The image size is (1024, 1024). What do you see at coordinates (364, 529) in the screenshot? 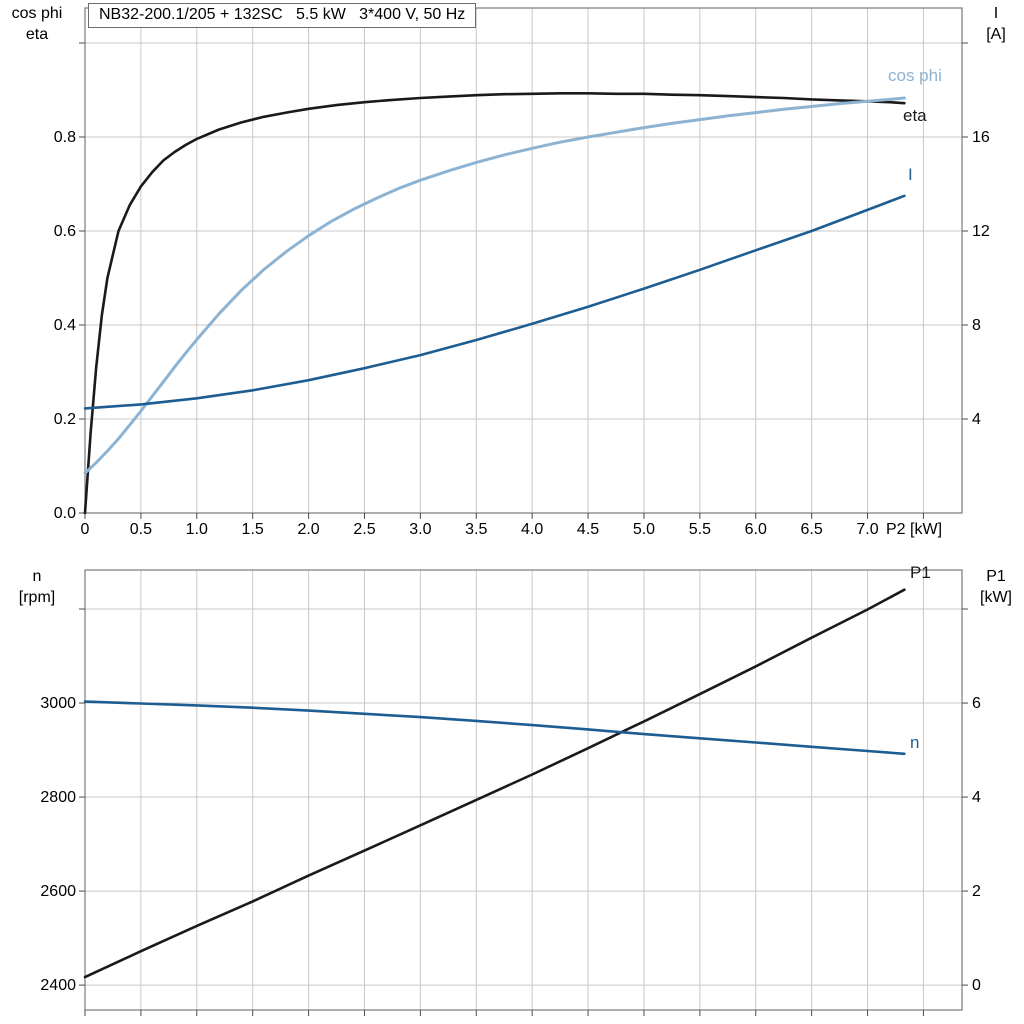
I see `x-tick-label: 2.5` at bounding box center [364, 529].